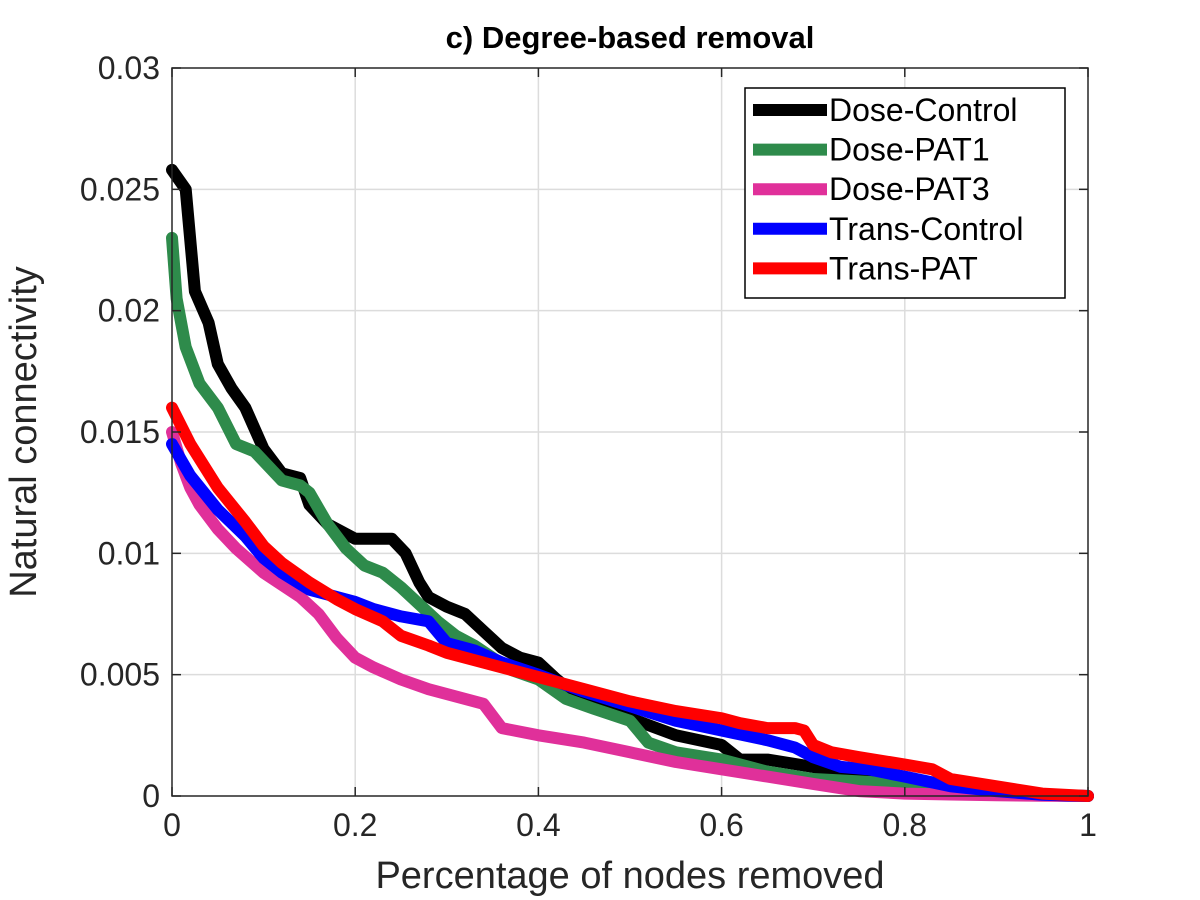 This screenshot has height=900, width=1200. What do you see at coordinates (355, 825) in the screenshot?
I see `x-tick-label: 0.2` at bounding box center [355, 825].